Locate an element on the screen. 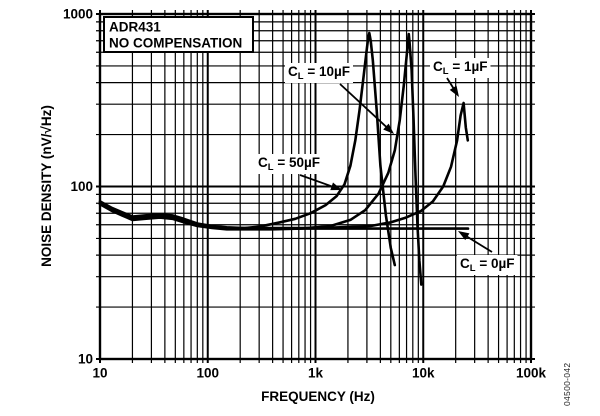 Image resolution: width=600 pixels, height=416 pixels. annotation: CL = 1µF is located at coordinates (460, 77).